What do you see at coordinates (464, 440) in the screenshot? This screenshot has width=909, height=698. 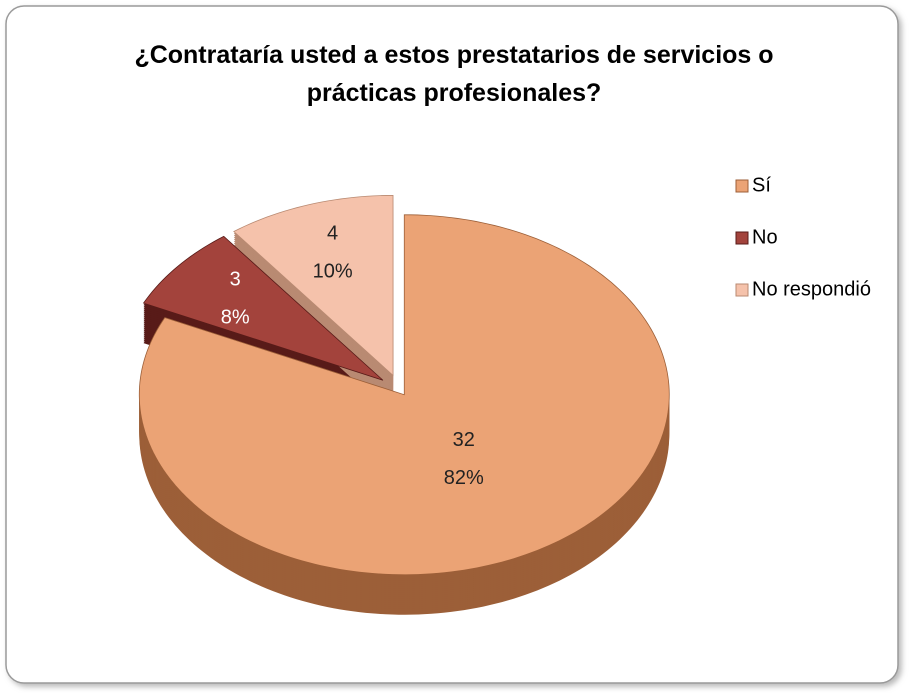 I see `data-label: 32` at bounding box center [464, 440].